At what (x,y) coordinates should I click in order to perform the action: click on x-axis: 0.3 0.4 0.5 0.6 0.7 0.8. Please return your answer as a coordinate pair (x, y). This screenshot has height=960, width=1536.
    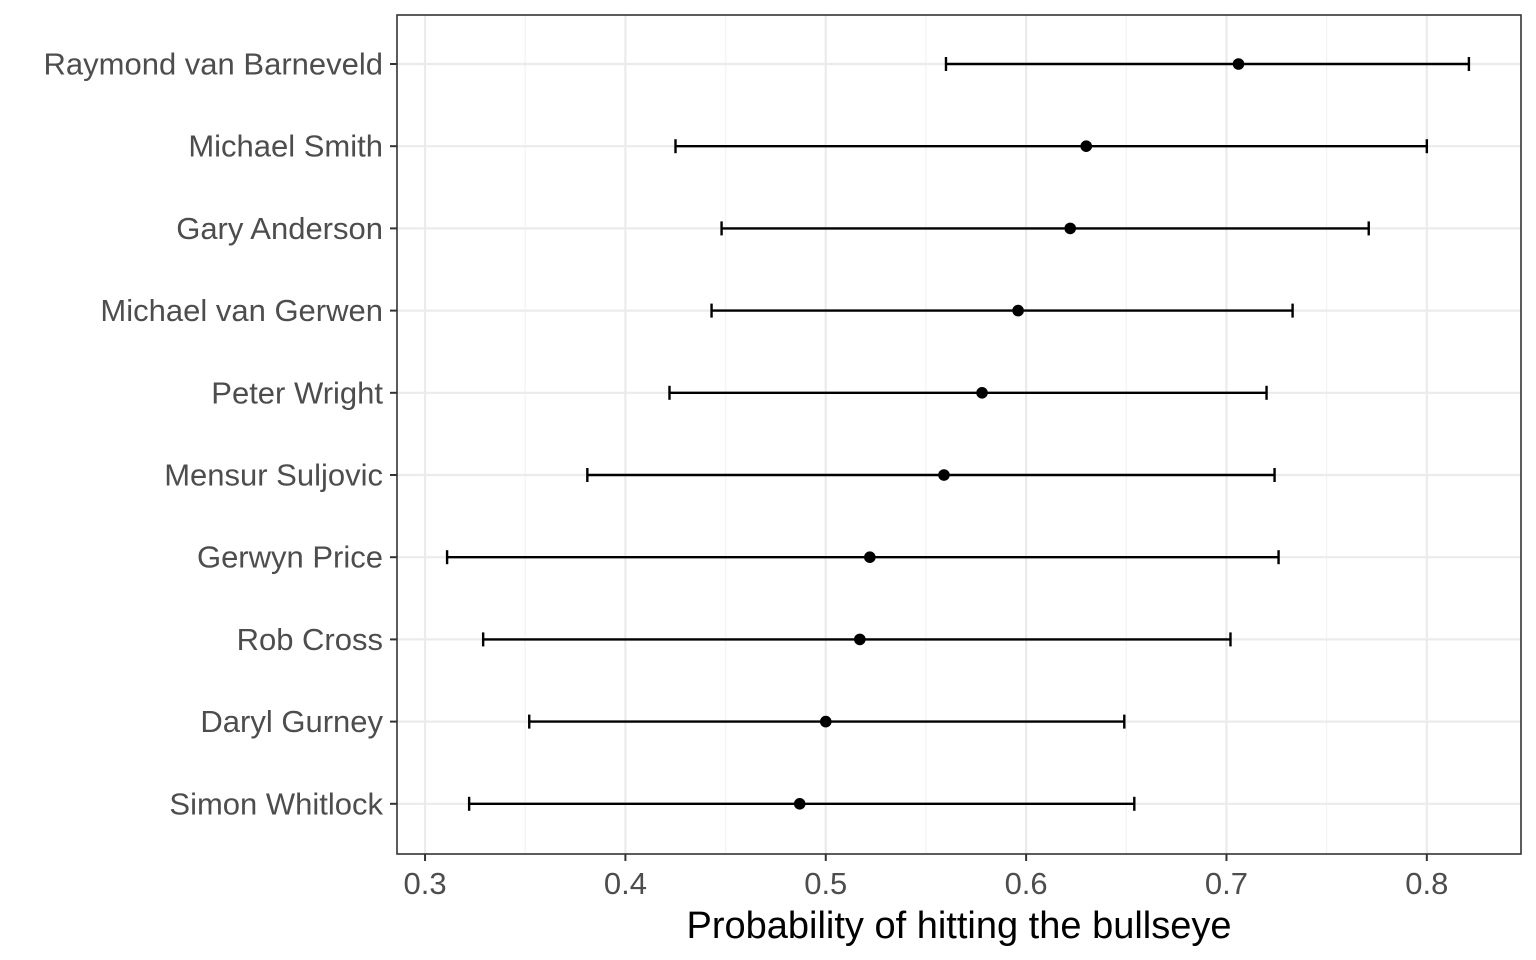
    Looking at the image, I should click on (925, 877).